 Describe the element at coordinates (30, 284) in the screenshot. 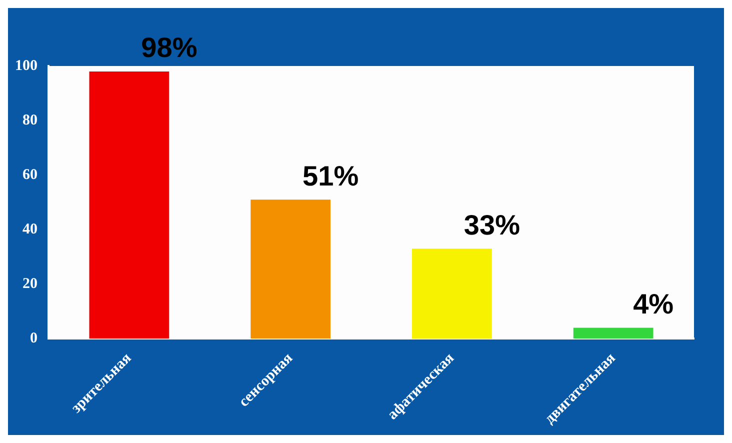

I see `y-tick-label: 20` at that location.